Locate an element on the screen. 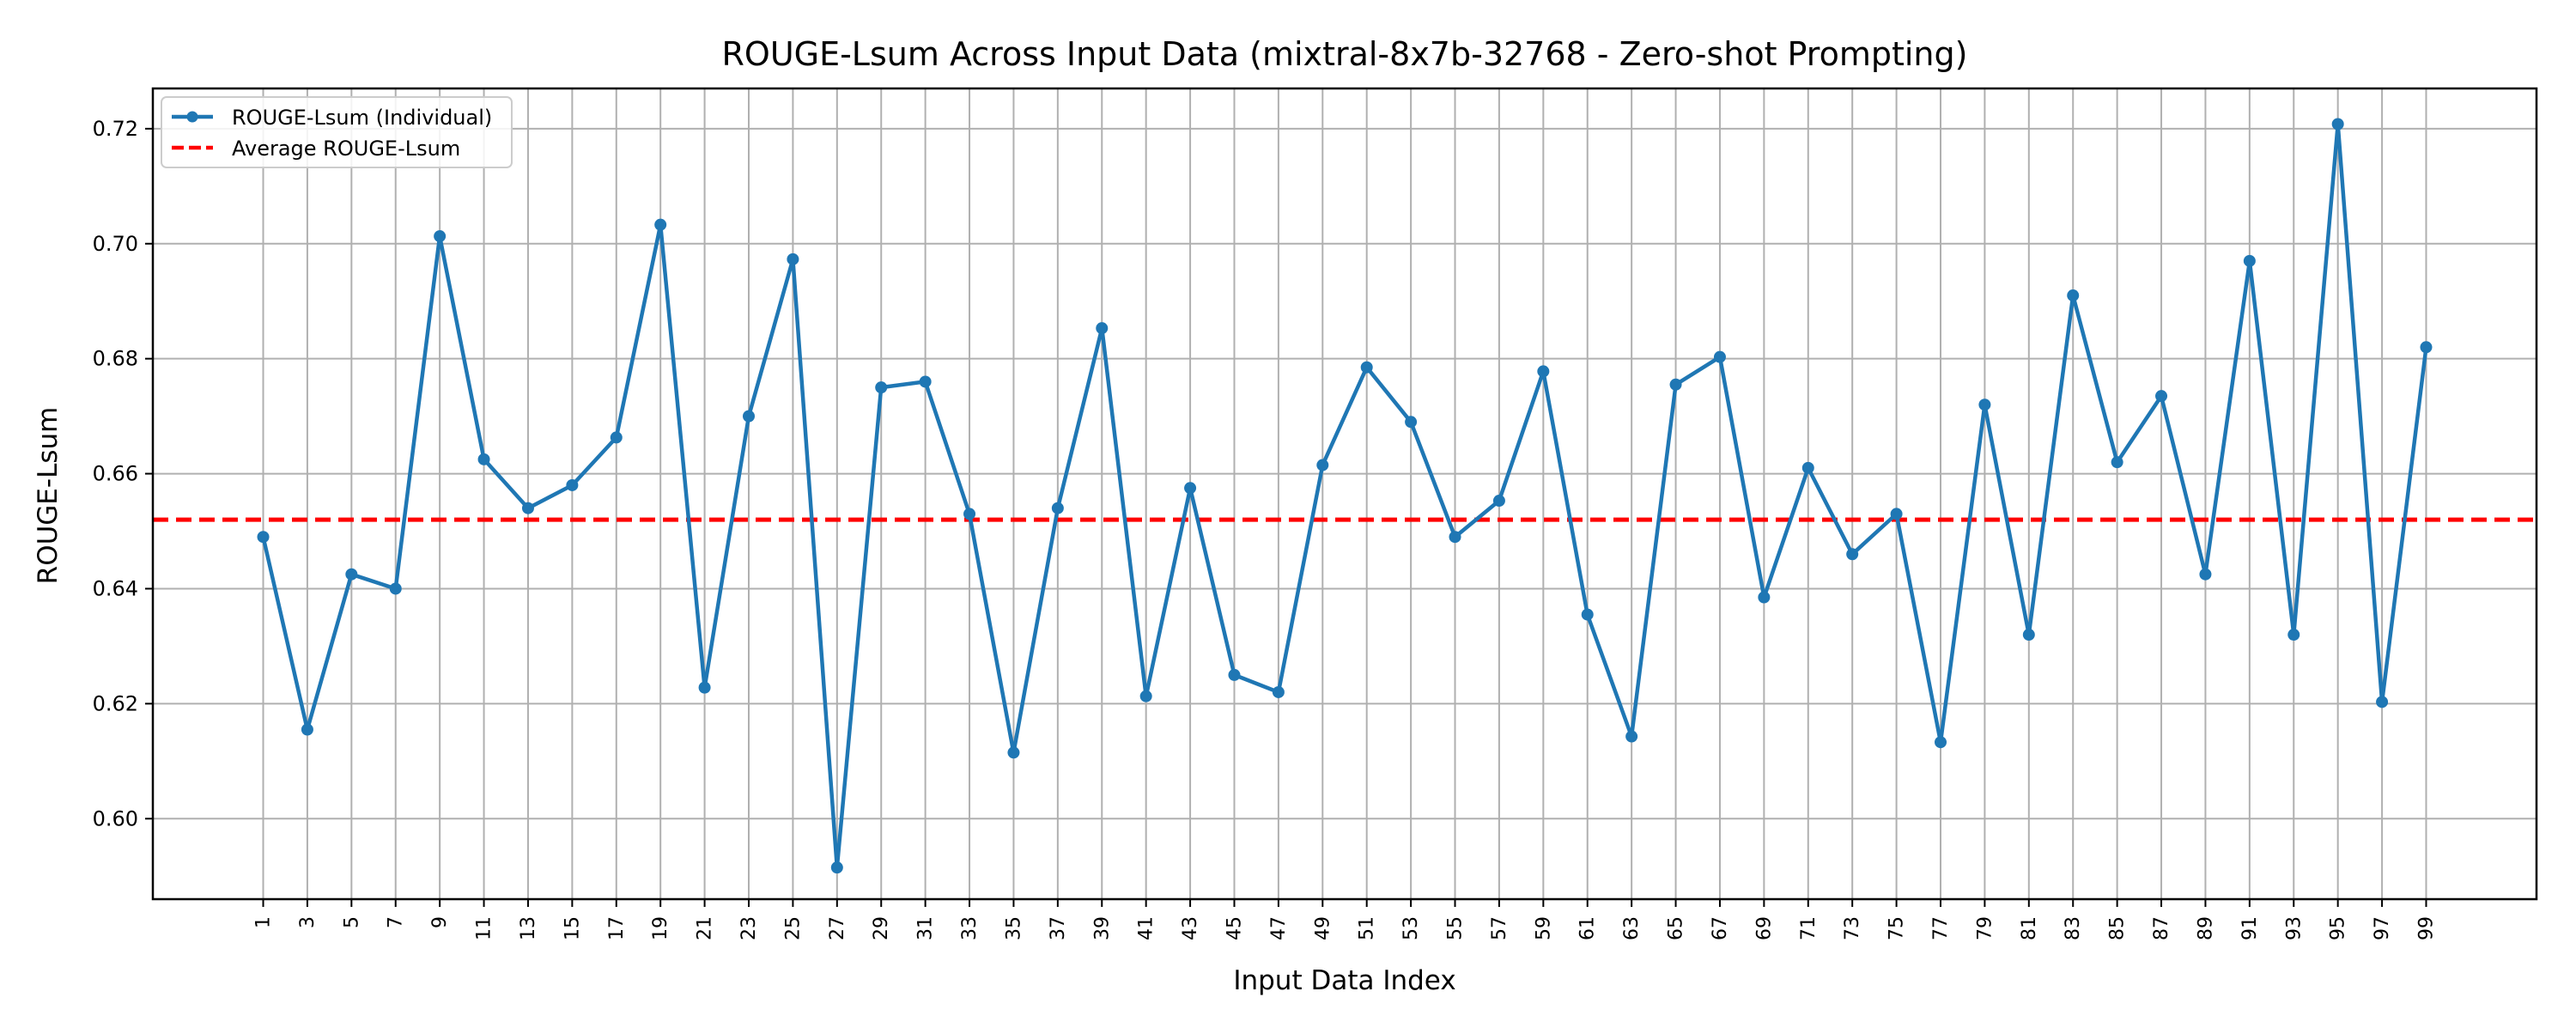  x-tick-label: 51 is located at coordinates (1367, 928).